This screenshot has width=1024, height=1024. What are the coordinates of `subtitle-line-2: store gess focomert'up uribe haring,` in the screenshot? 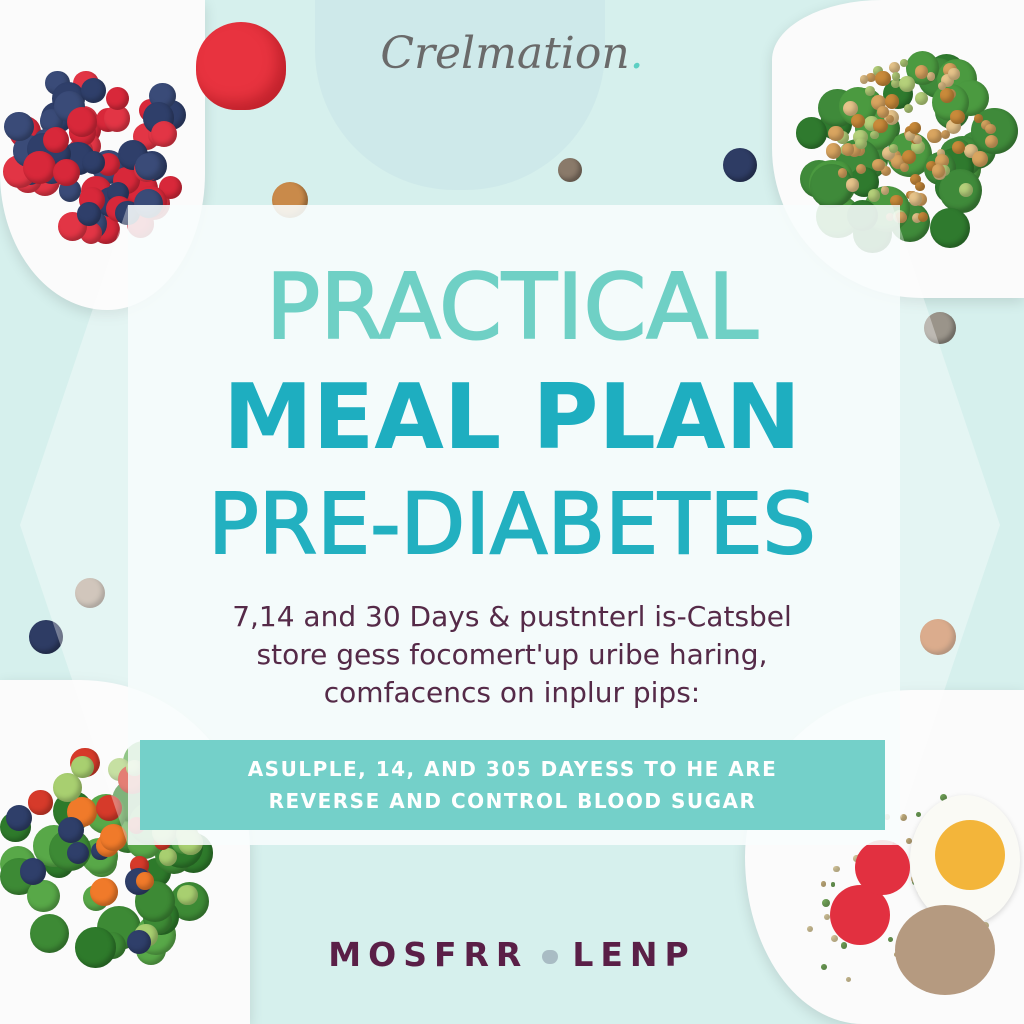 It's located at (512, 654).